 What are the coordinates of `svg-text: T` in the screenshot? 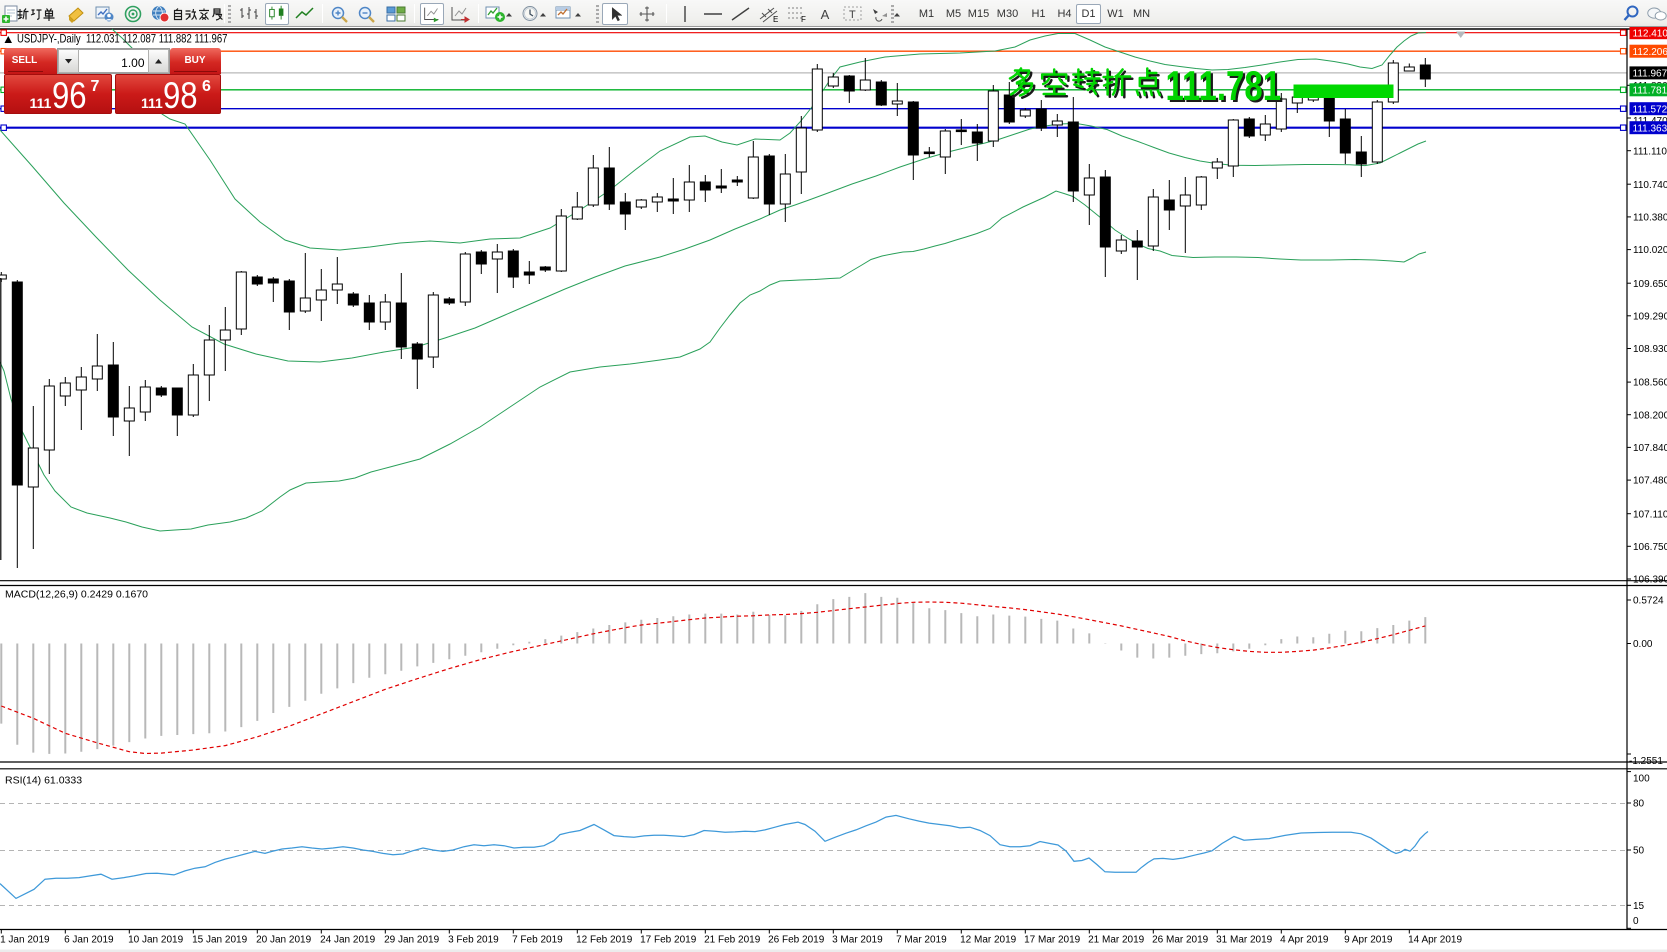 It's located at (852, 15).